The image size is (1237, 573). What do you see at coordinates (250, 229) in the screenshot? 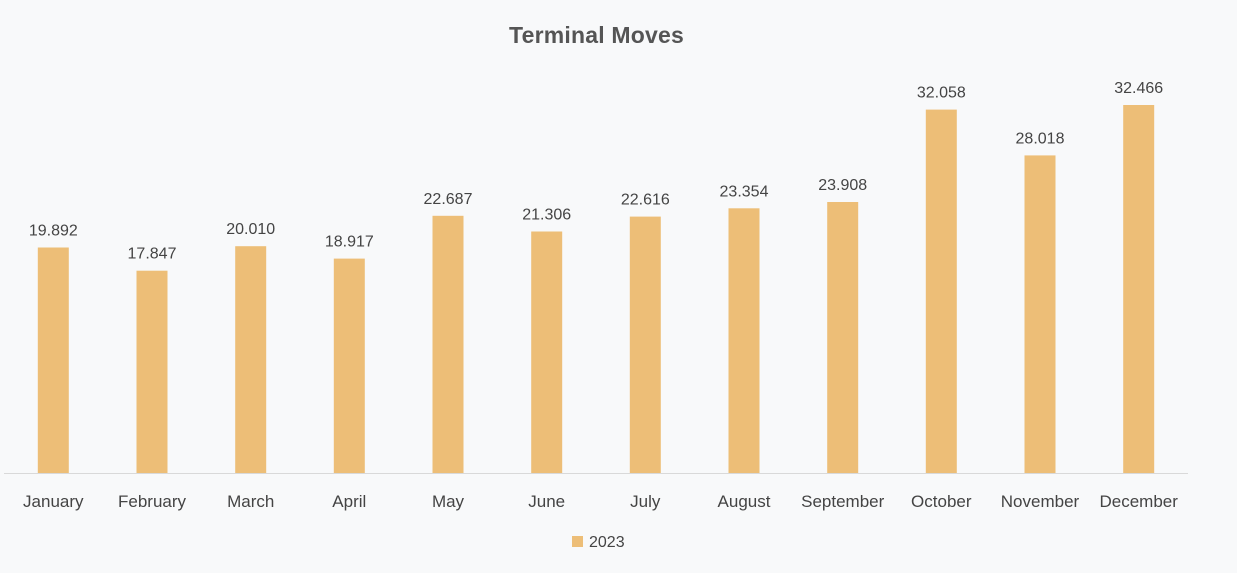
I see `data-label-march: 20.010` at bounding box center [250, 229].